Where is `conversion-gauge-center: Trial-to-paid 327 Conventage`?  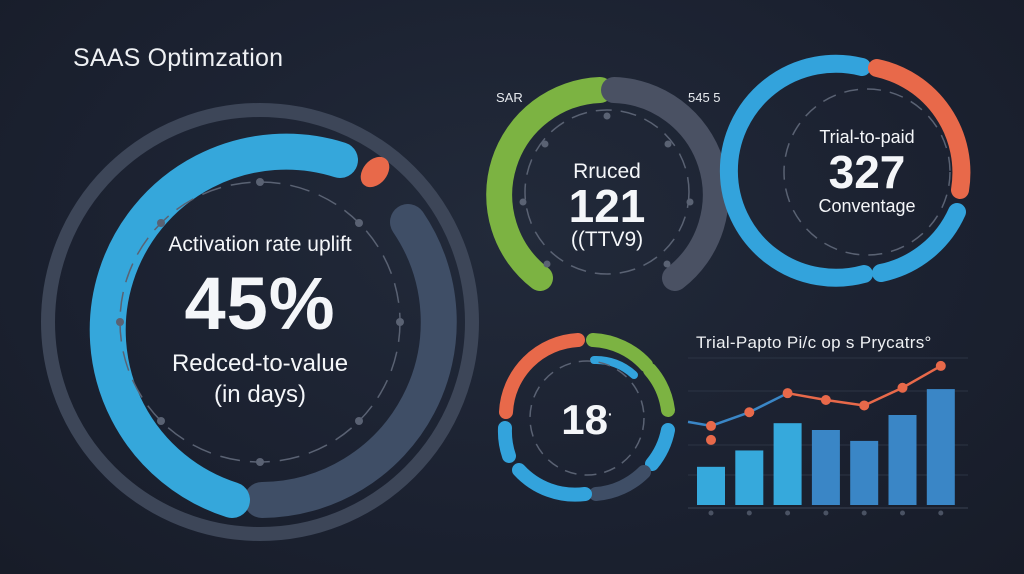 conversion-gauge-center: Trial-to-paid 327 Conventage is located at coordinates (867, 172).